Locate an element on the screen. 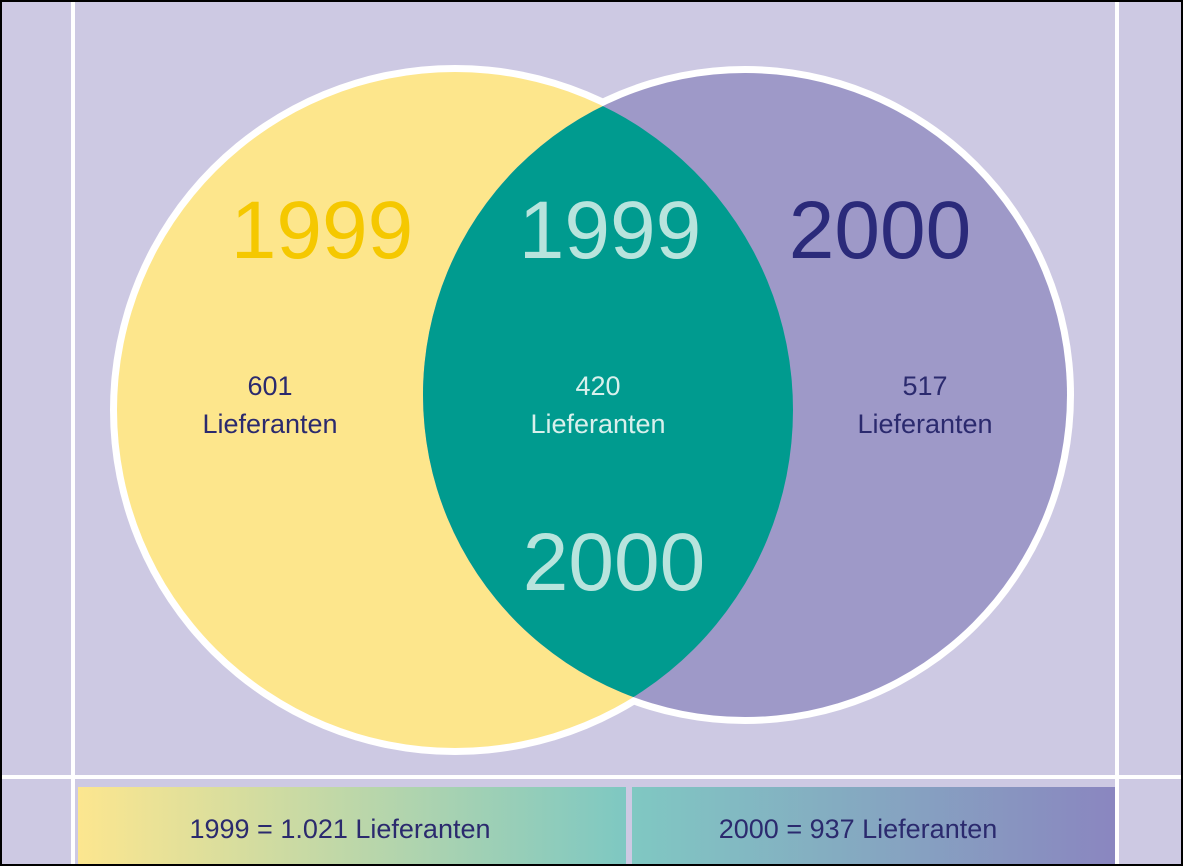  legend-2000: 2000 = 937 Lieferanten is located at coordinates (858, 829).